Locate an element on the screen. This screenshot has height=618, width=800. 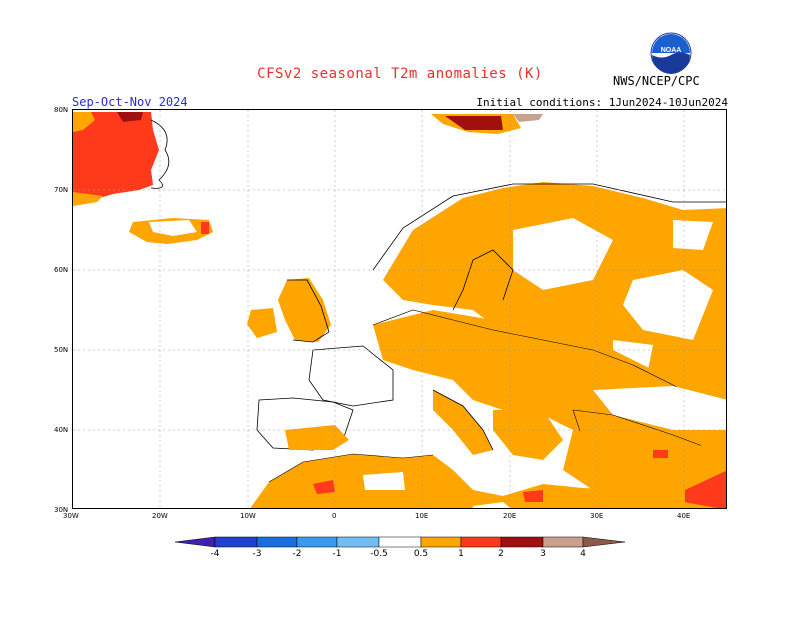
lat-label: 70N is located at coordinates (61, 190).